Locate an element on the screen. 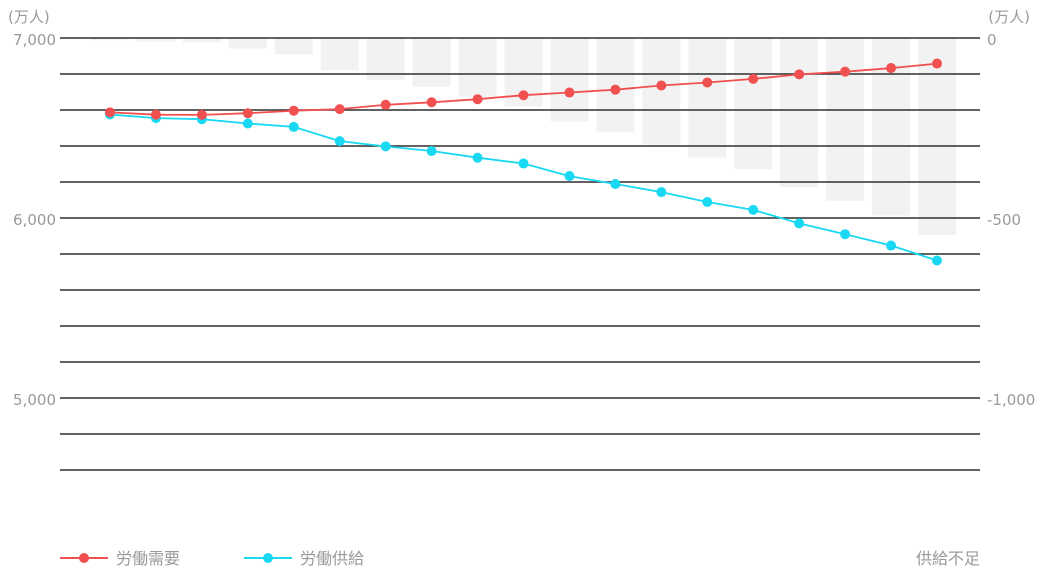  right-tick-label: -500 is located at coordinates (1004, 220).